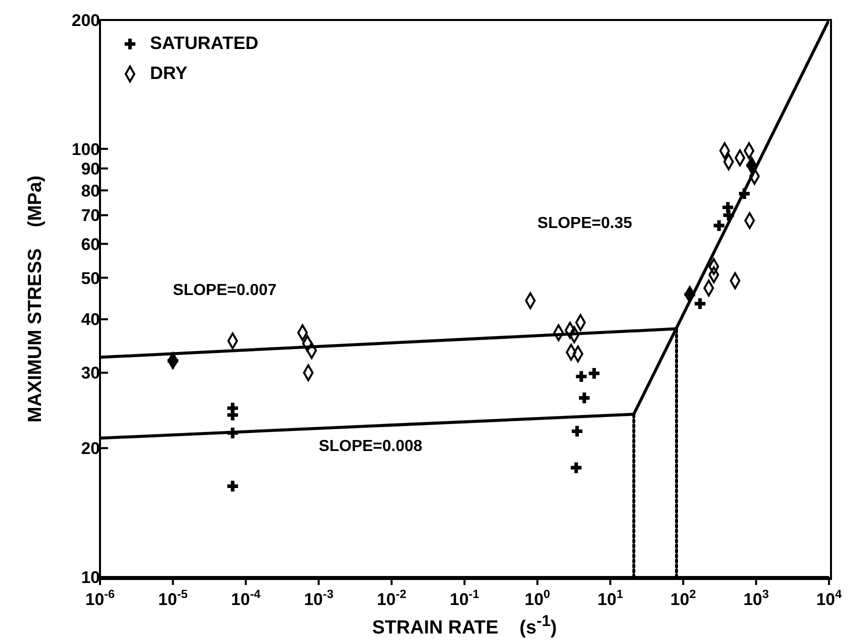  What do you see at coordinates (90, 278) in the screenshot?
I see `y-tick-label: 50` at bounding box center [90, 278].